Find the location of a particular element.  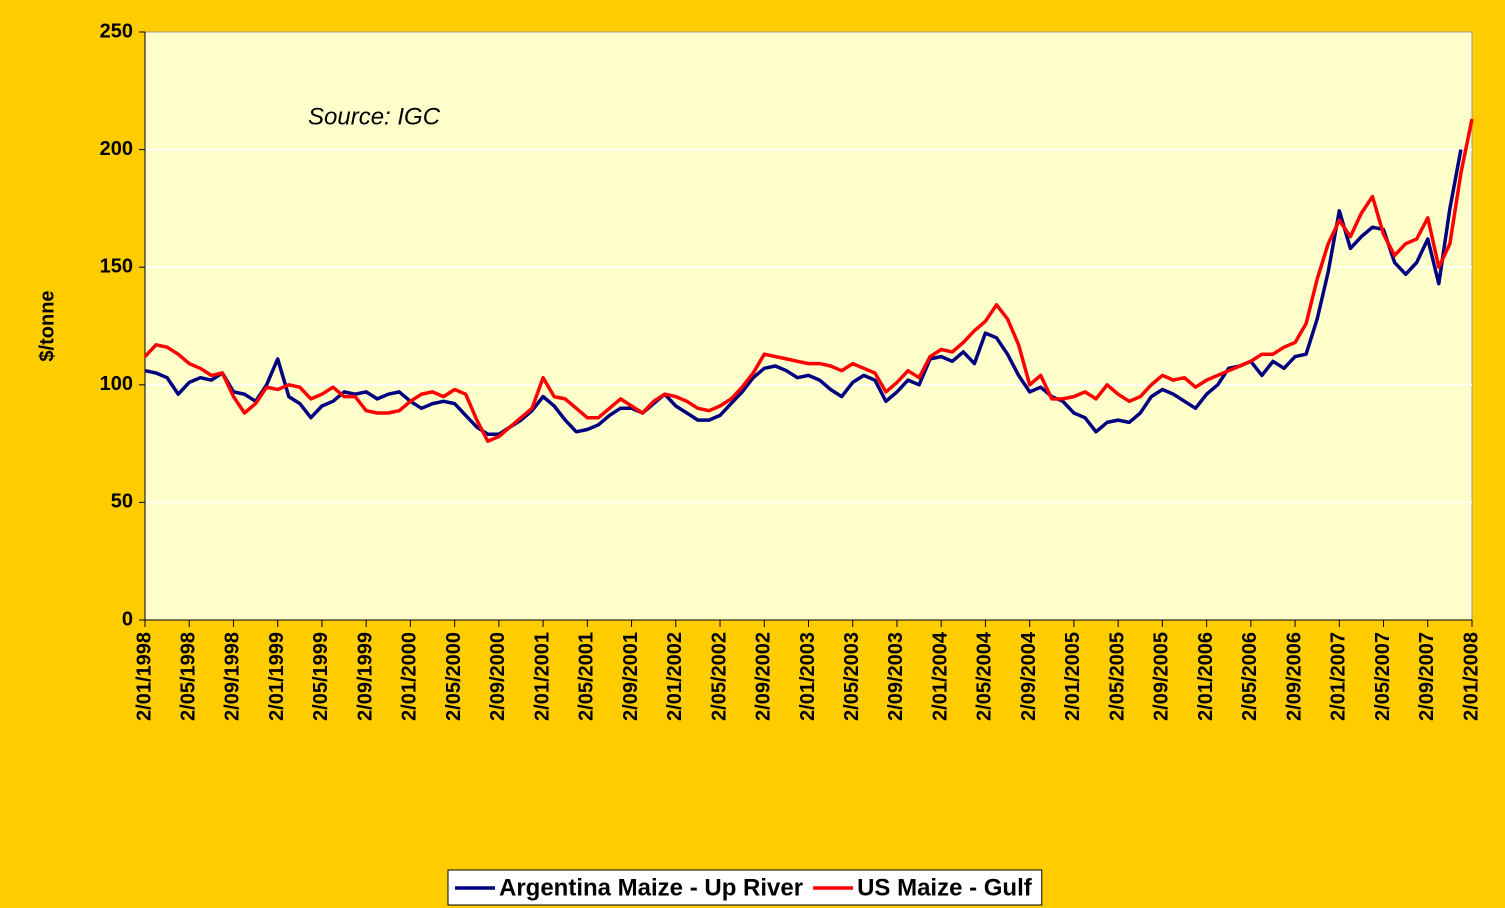

x-tick-label: 2/01/2002 is located at coordinates (675, 676).